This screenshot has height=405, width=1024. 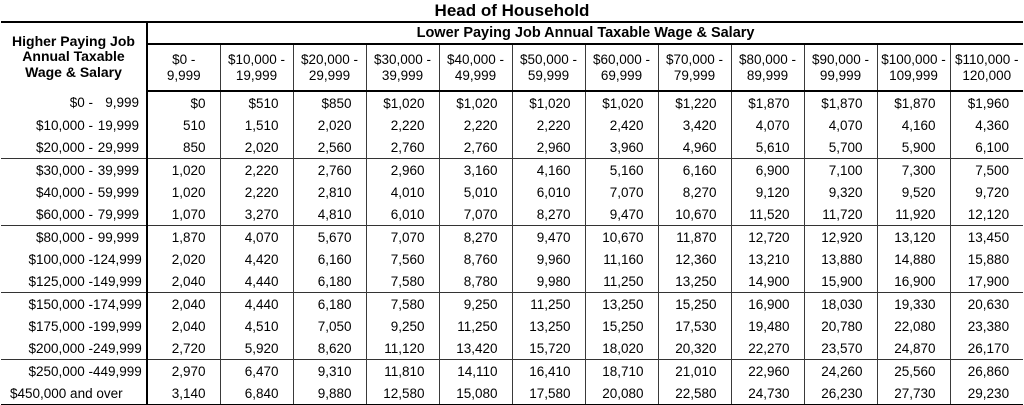 What do you see at coordinates (621, 393) in the screenshot?
I see `value-cell: 20,080` at bounding box center [621, 393].